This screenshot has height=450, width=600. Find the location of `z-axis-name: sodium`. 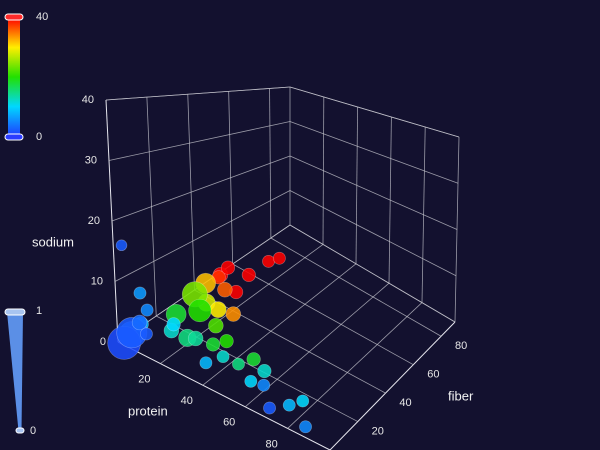

z-axis-name: sodium is located at coordinates (53, 241).